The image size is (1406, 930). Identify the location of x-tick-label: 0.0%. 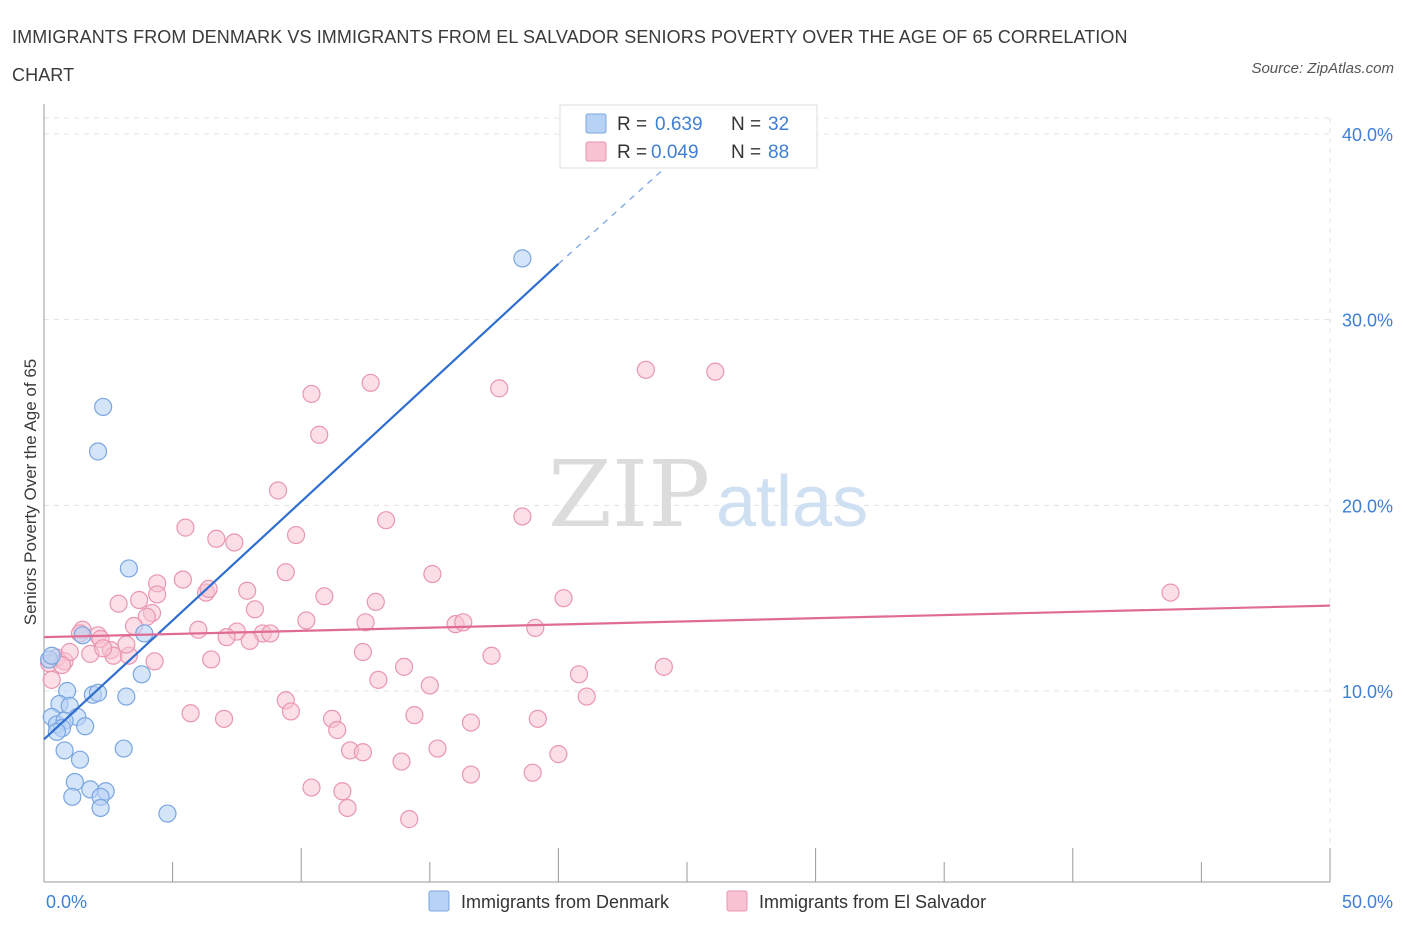
(66, 902).